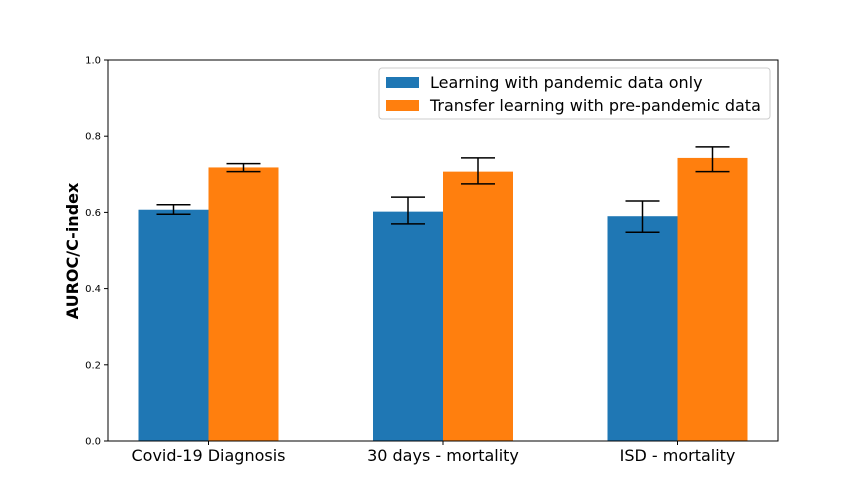 The image size is (864, 504). What do you see at coordinates (208, 455) in the screenshot?
I see `x-tick-label: Covid-19 Diagnosis` at bounding box center [208, 455].